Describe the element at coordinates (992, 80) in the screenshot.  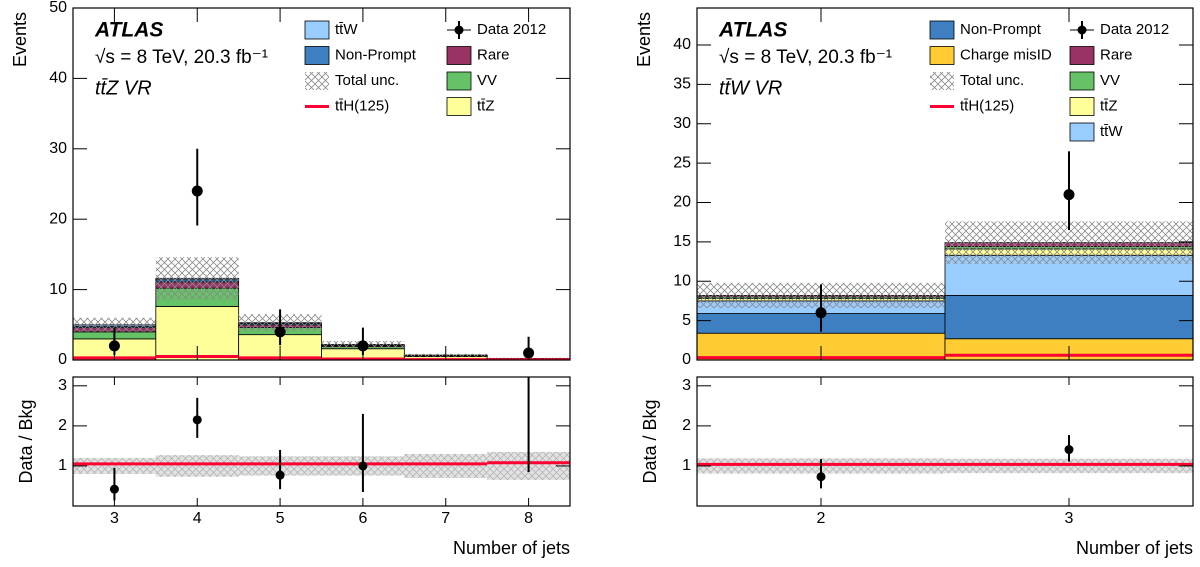
I see `legend-label: Total unc.` at that location.